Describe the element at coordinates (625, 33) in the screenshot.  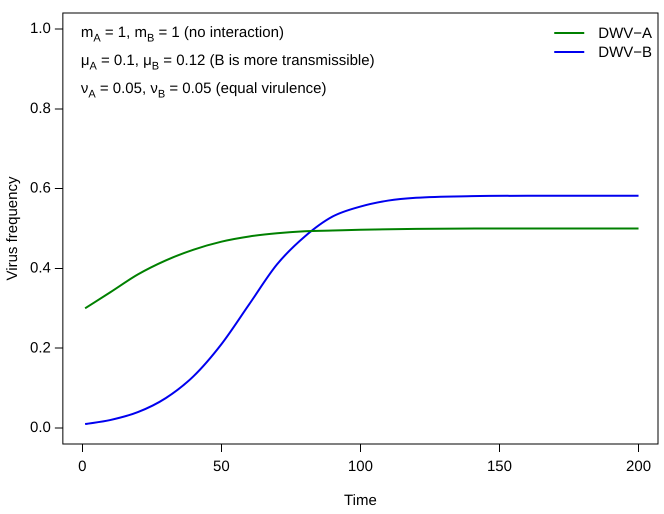
I see `legend-label: DWV−A` at that location.